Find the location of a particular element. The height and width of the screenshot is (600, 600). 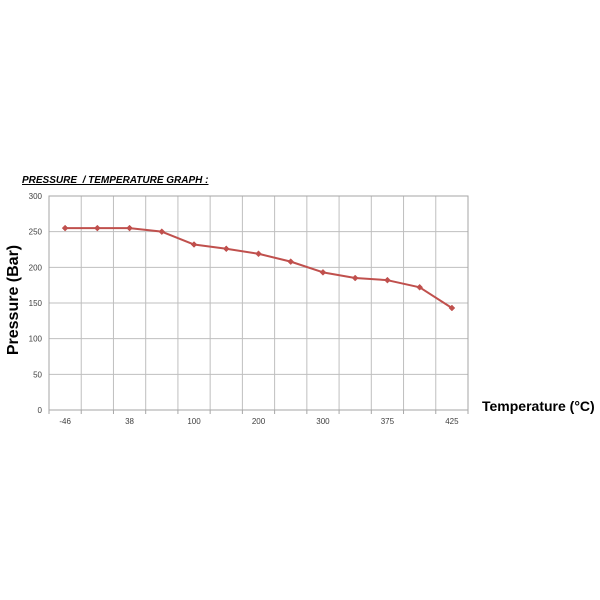

x-tick-label: 425 is located at coordinates (452, 421).